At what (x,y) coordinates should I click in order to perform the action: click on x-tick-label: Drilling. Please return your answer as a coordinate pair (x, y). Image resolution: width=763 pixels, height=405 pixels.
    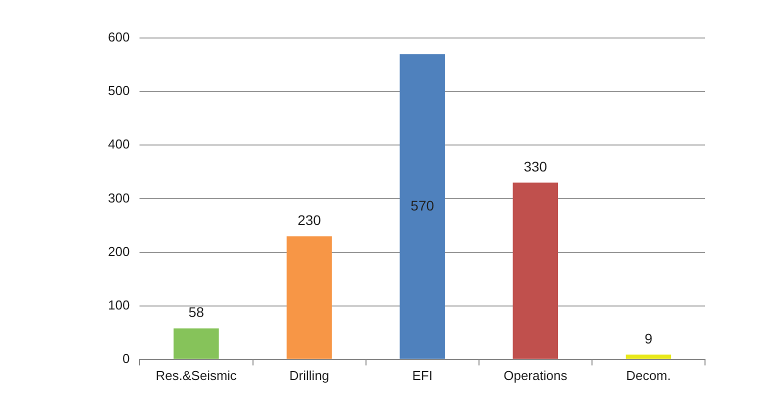
    Looking at the image, I should click on (309, 375).